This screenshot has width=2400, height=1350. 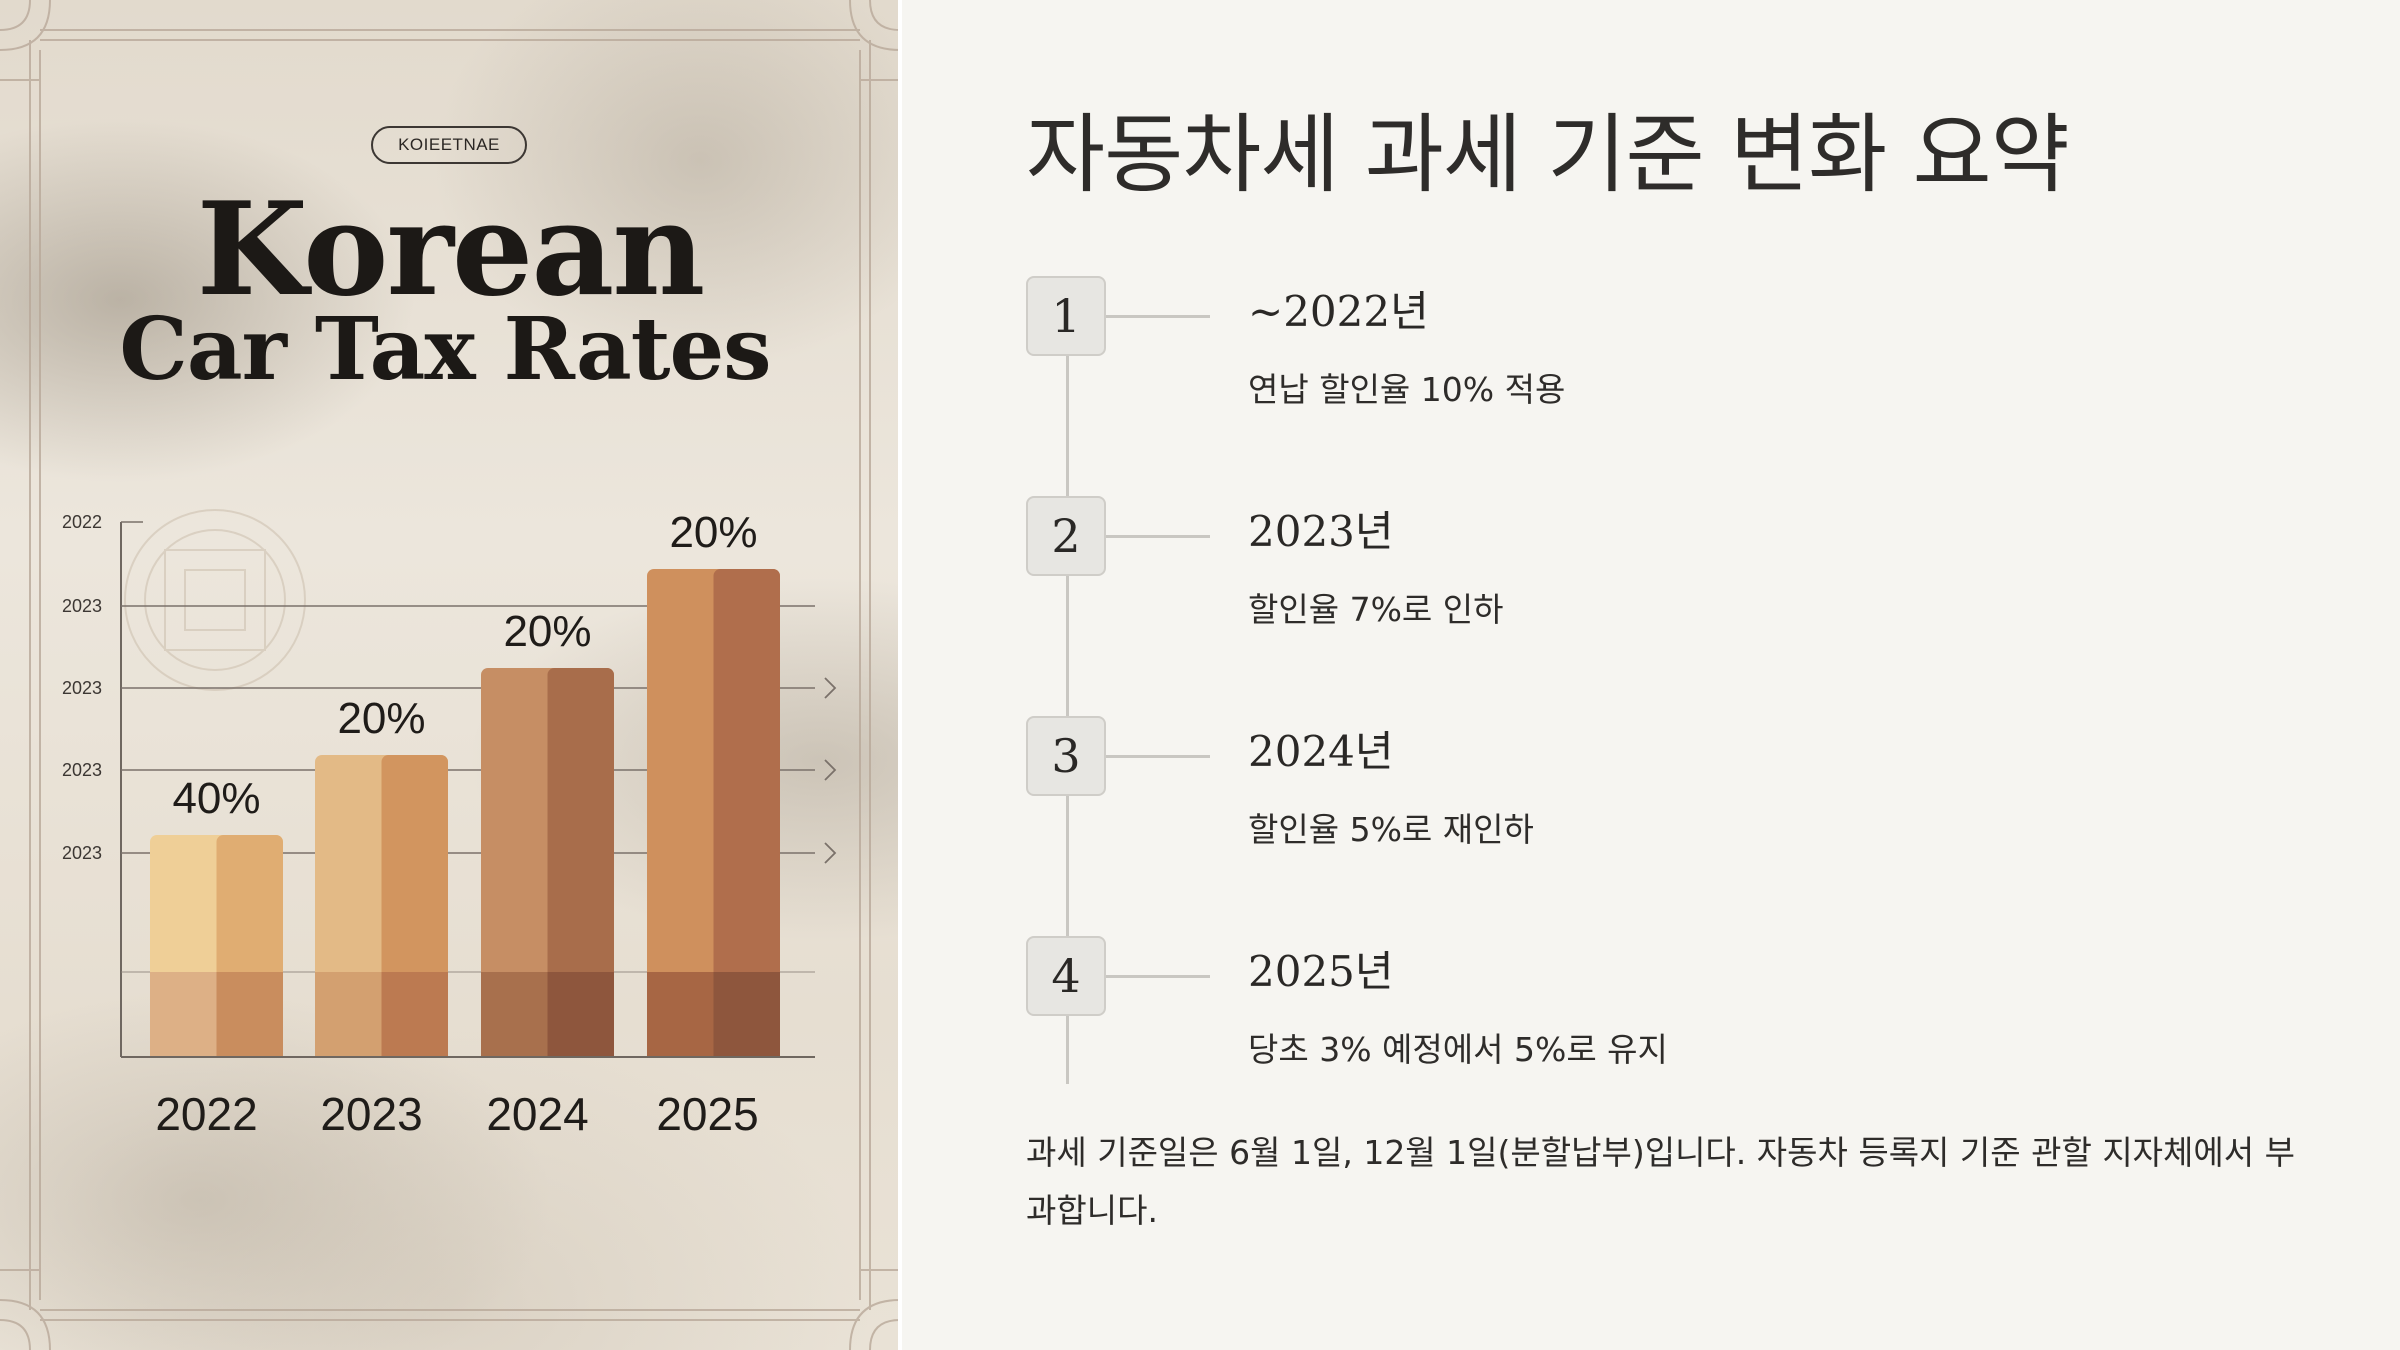 I want to click on timeline-line, so click(x=1067, y=707).